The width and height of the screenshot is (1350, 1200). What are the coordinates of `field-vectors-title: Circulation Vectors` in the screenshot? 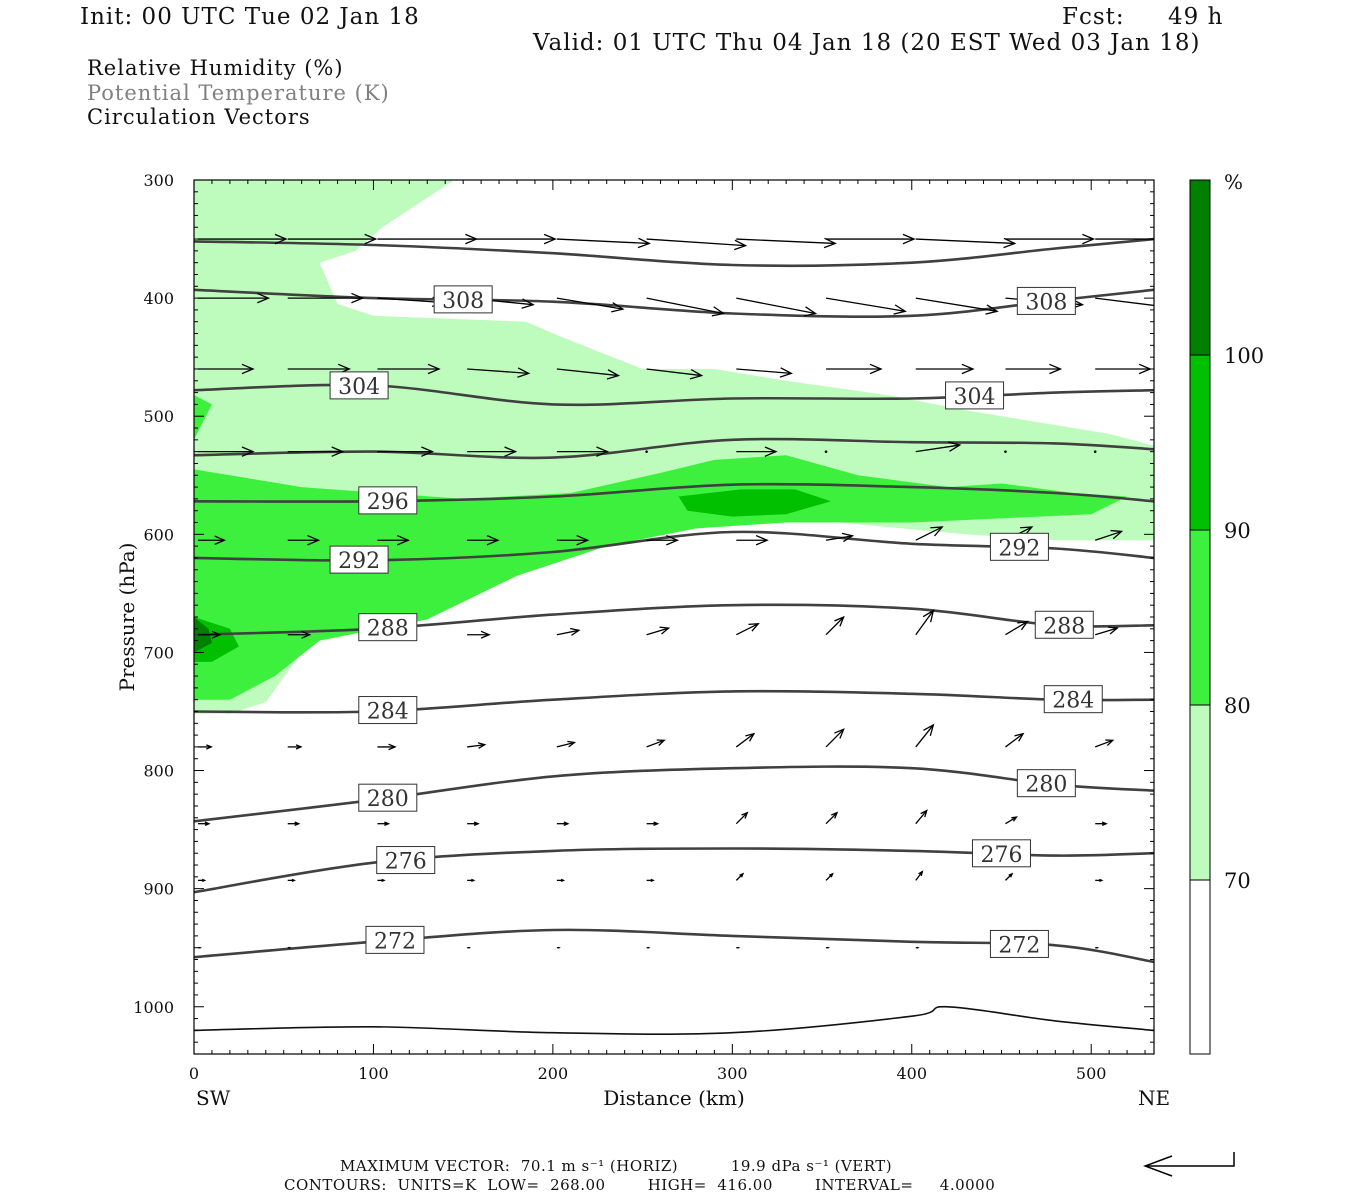 It's located at (199, 117).